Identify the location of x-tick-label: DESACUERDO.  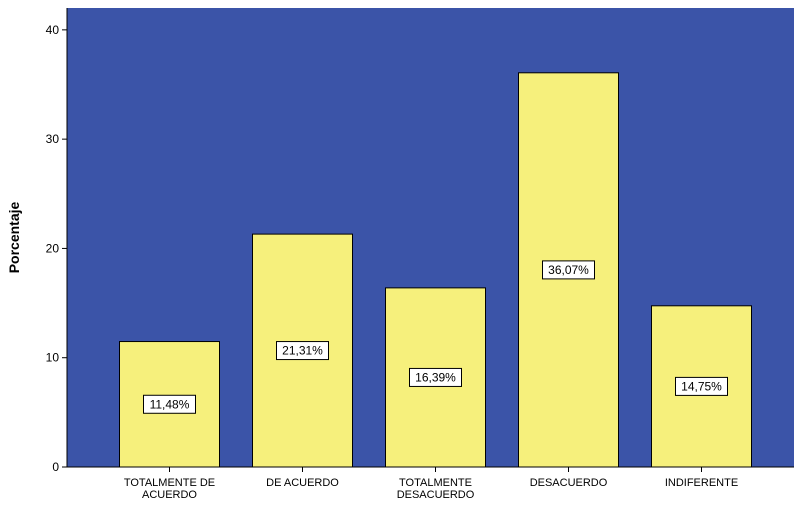
(569, 483).